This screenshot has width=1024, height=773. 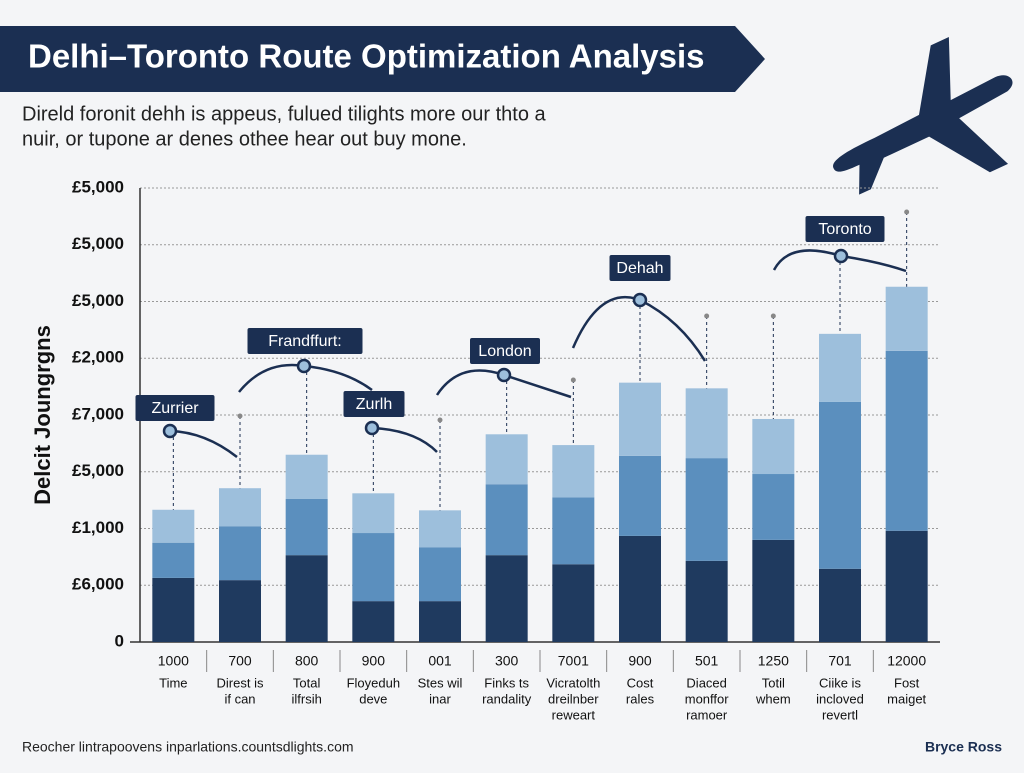 I want to click on x-tick-label: 700, so click(x=240, y=661).